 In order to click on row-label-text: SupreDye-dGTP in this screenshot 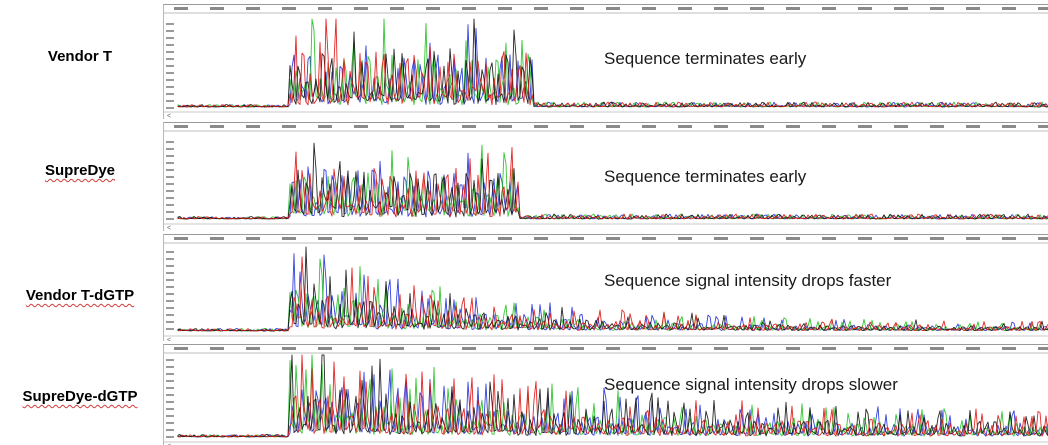, I will do `click(80, 396)`.